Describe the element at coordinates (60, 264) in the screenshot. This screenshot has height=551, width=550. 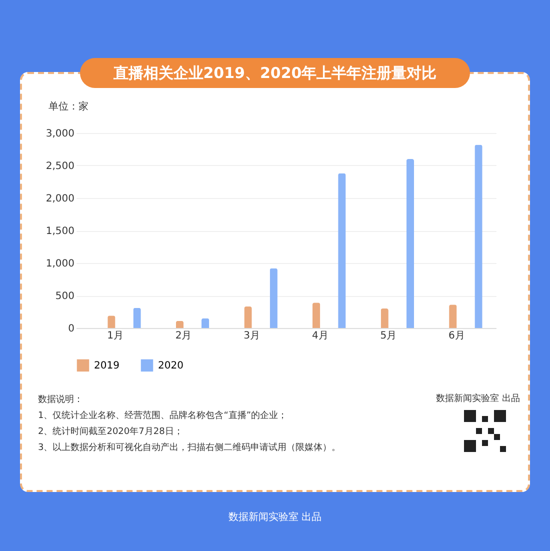
I see `y-tick-label: 1,000` at that location.